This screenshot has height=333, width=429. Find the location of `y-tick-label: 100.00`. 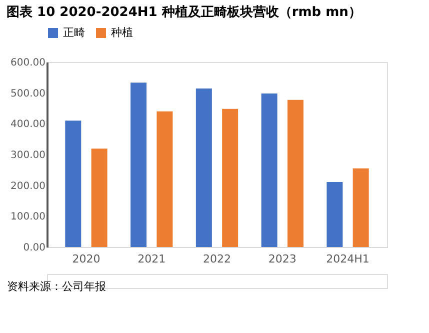

y-tick-label: 100.00 is located at coordinates (28, 217).